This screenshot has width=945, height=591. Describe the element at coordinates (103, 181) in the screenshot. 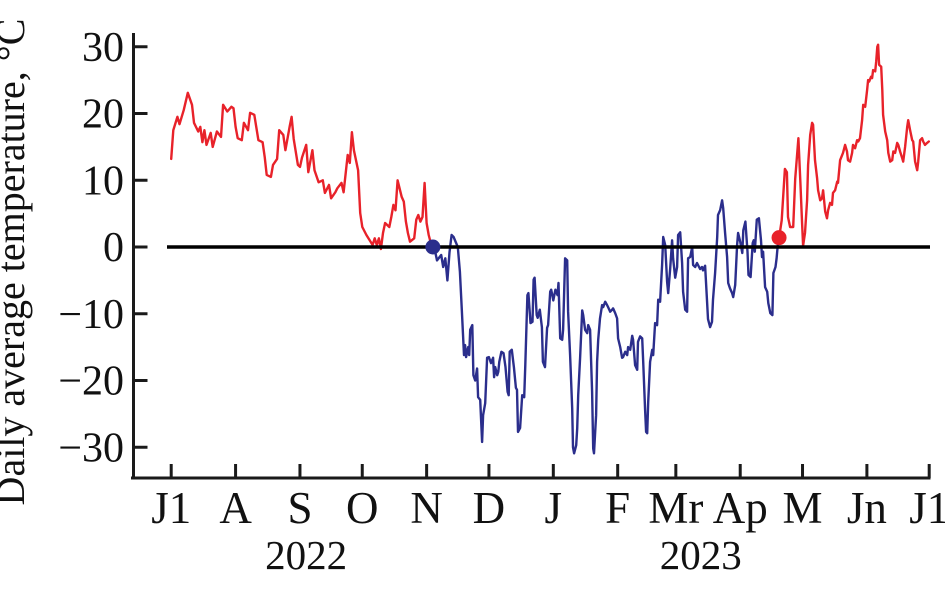

I see `y-tick-label-10: 10` at that location.